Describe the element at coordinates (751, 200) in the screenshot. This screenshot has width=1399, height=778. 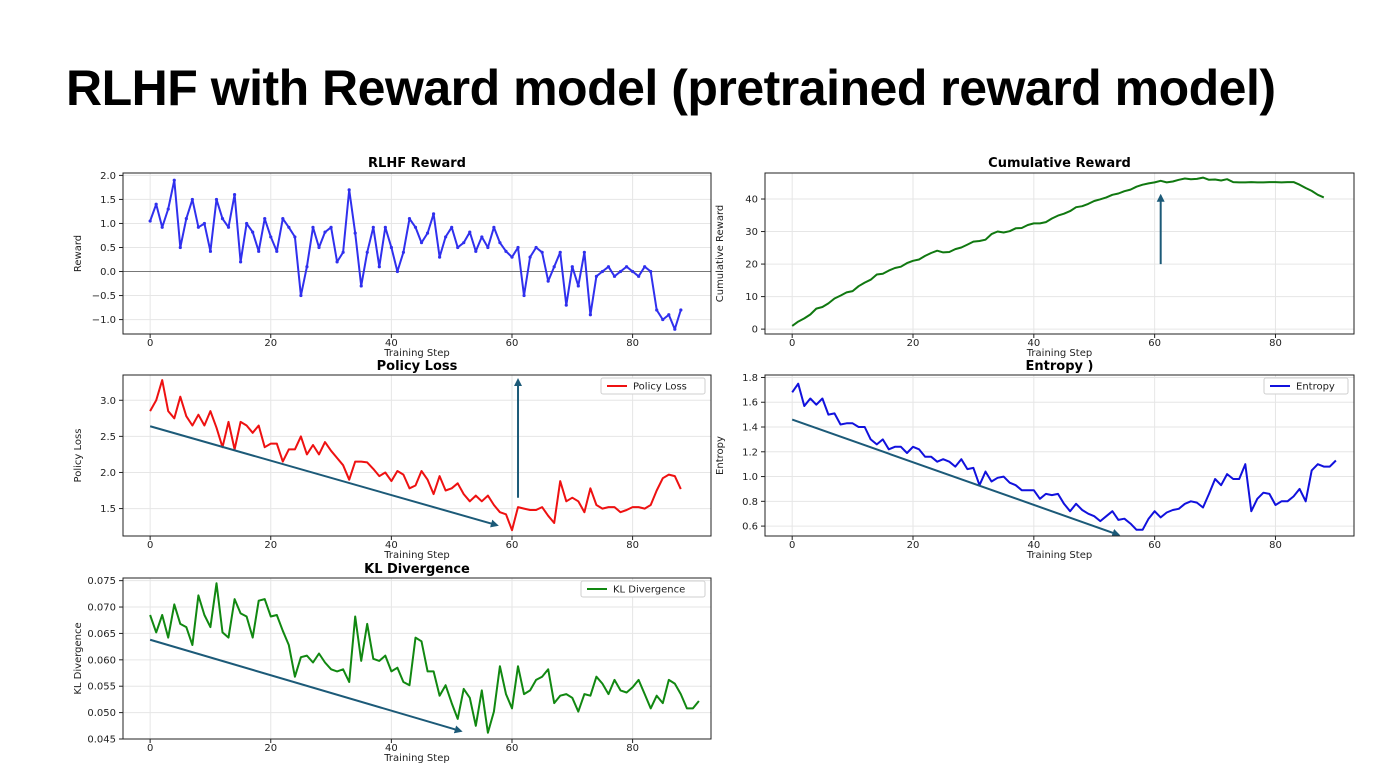
I see `y-tick-label: 40` at that location.